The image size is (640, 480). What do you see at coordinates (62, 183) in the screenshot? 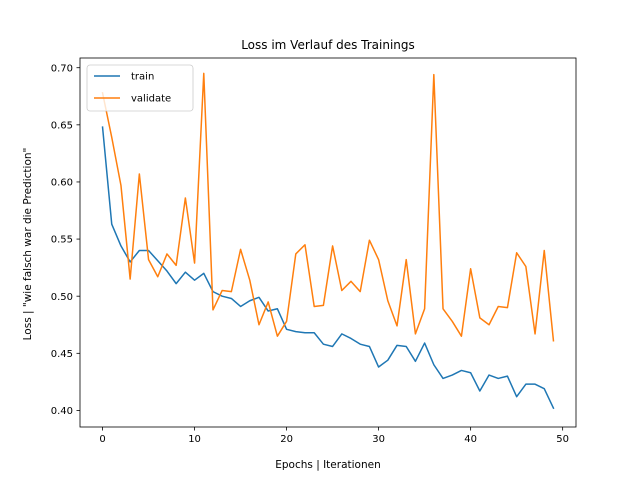
I see `y-tick-label: 0.60` at bounding box center [62, 183].